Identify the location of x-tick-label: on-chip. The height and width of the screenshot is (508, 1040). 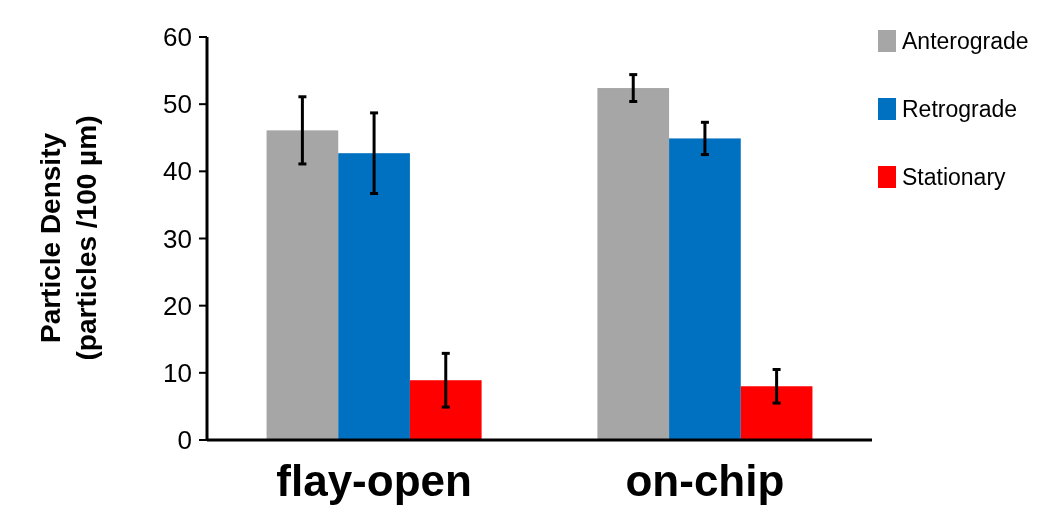
(705, 480).